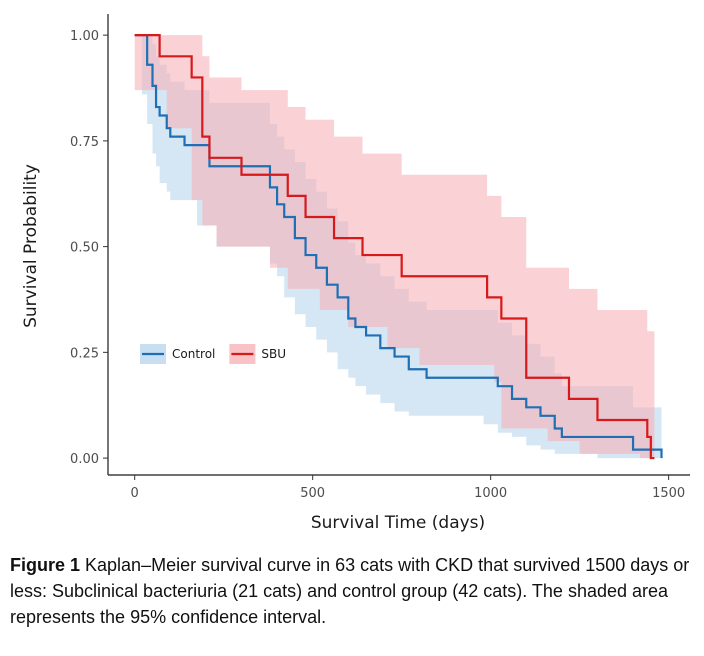 This screenshot has width=704, height=656. Describe the element at coordinates (273, 354) in the screenshot. I see `legend-label-sbu: SBU` at that location.